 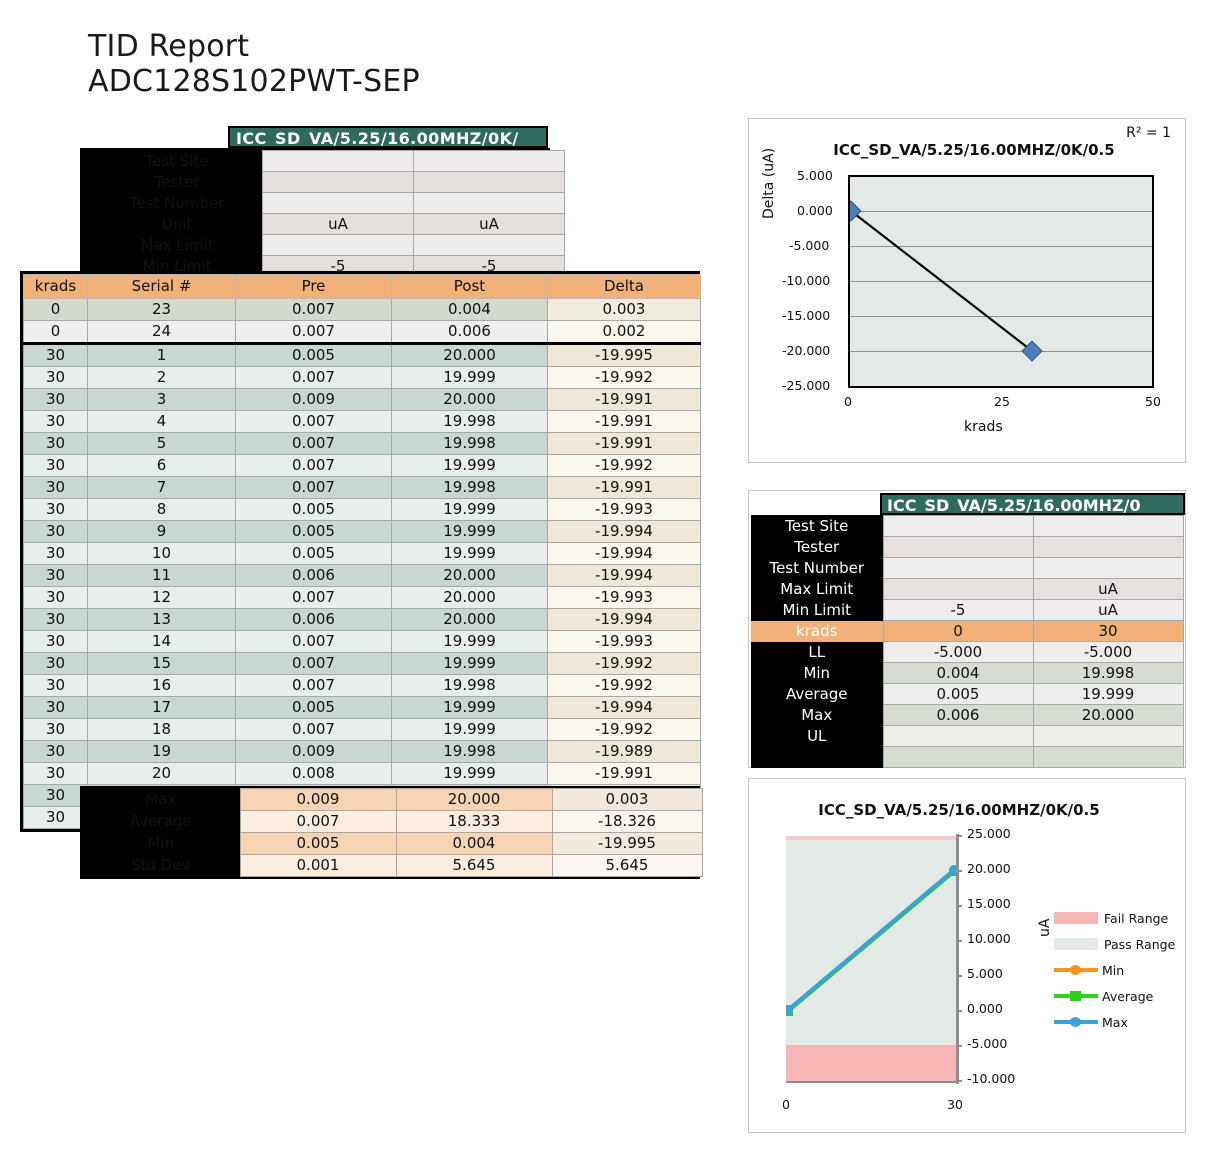 What do you see at coordinates (1108, 631) in the screenshot?
I see `limits-value-30krads: 30` at bounding box center [1108, 631].